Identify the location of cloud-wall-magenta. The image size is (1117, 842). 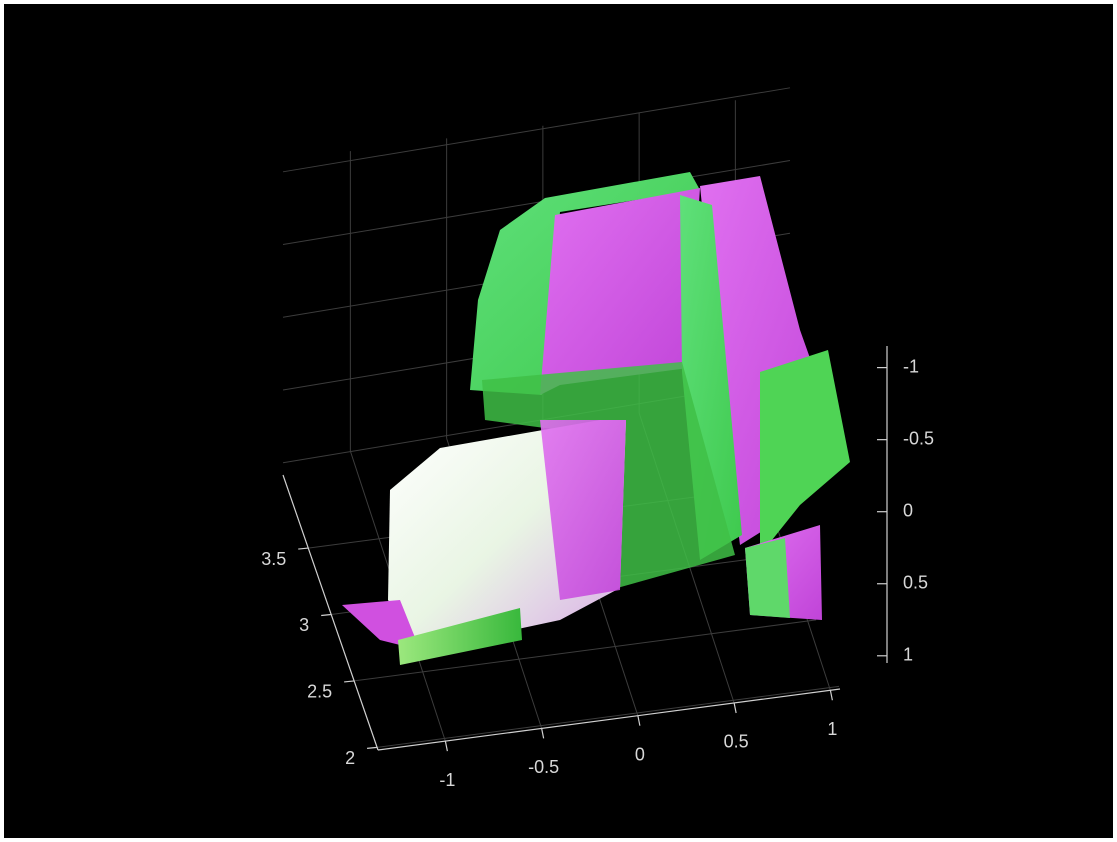
(620, 291).